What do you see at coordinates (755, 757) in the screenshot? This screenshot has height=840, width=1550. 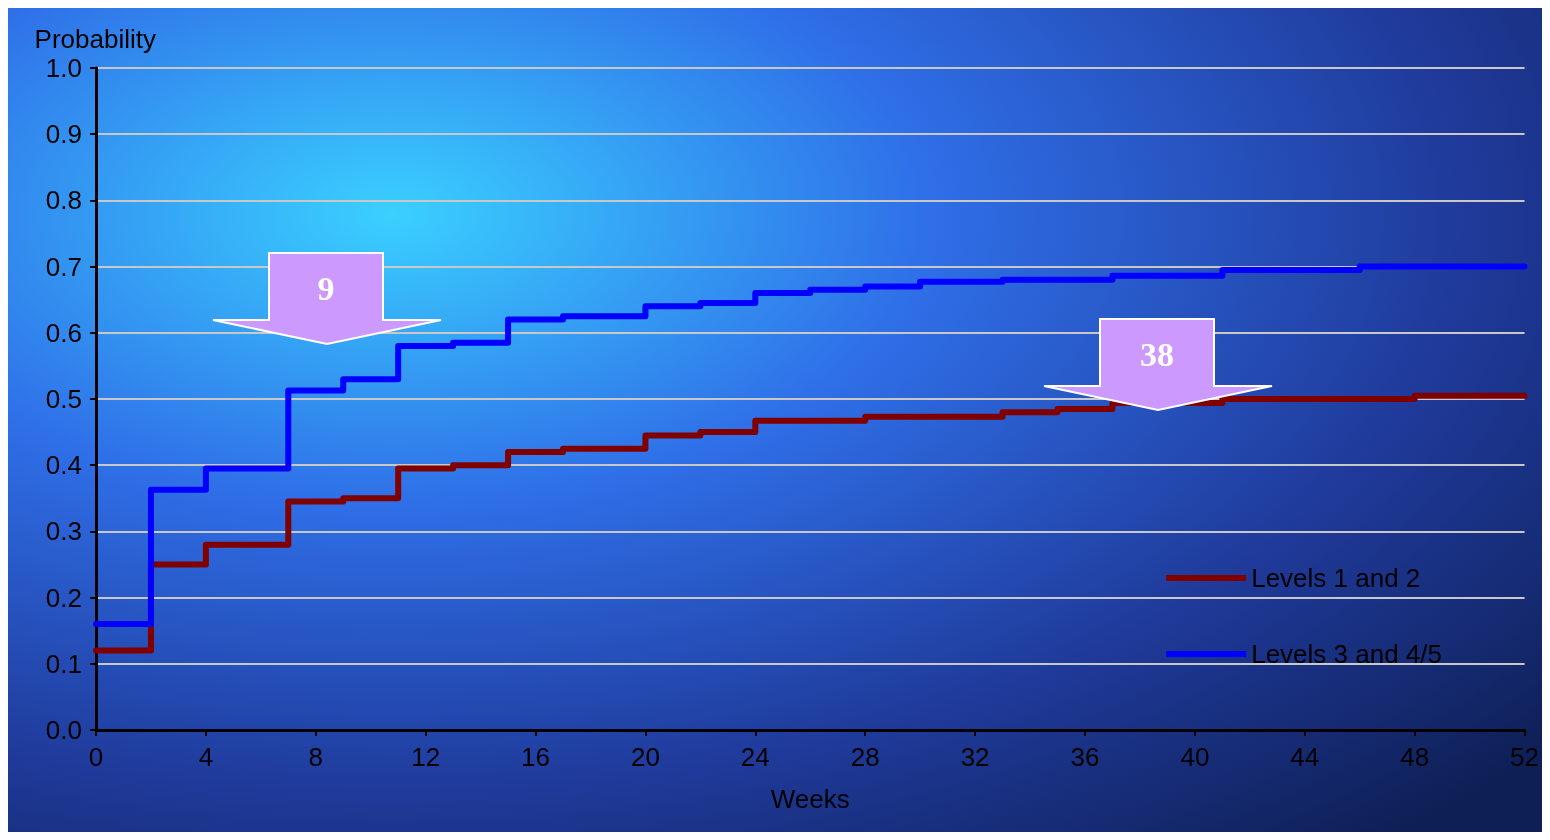 I see `x-tick-label: 24` at bounding box center [755, 757].